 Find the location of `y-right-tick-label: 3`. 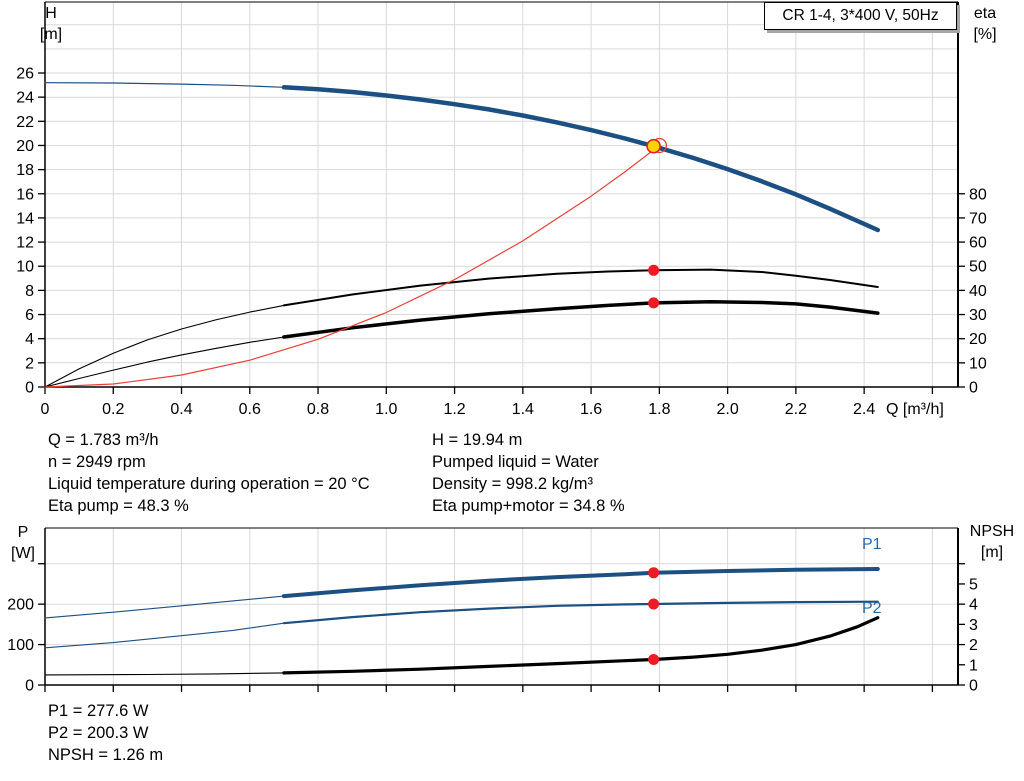

y-right-tick-label: 3 is located at coordinates (973, 625).